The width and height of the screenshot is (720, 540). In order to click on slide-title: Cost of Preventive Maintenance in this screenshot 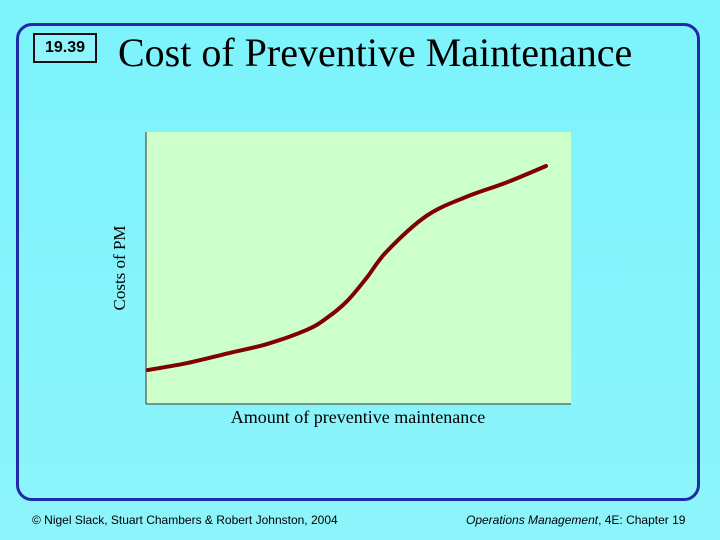, I will do `click(375, 52)`.